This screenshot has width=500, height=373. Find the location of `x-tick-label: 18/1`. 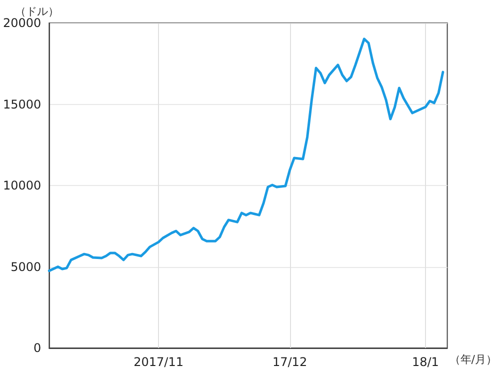

x-tick-label: 18/1 is located at coordinates (425, 362).